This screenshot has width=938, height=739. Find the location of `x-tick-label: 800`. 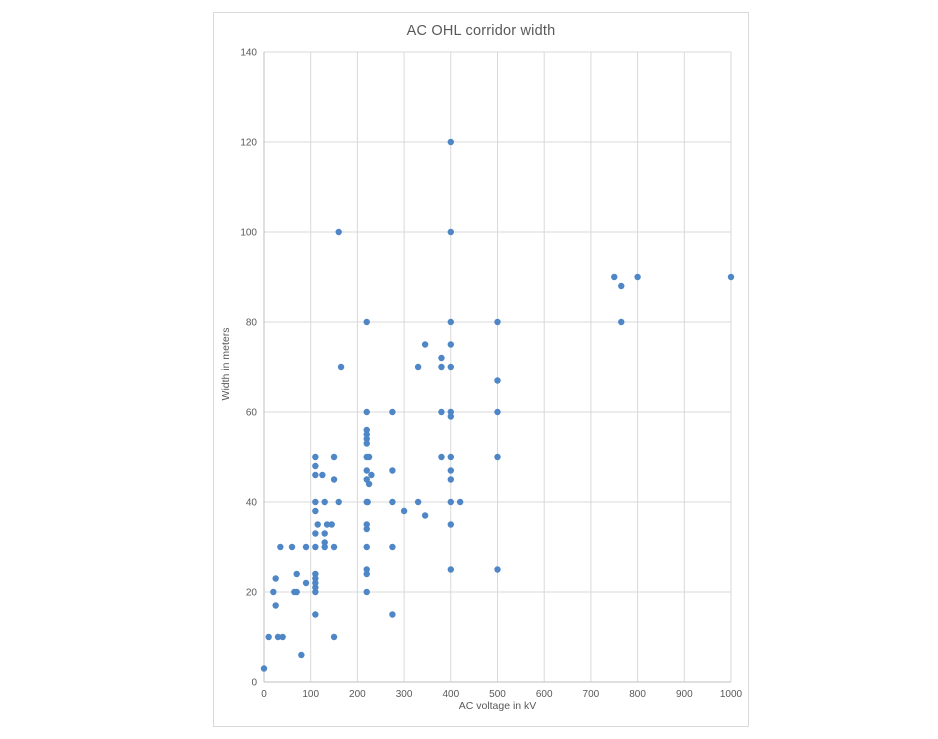

x-tick-label: 800 is located at coordinates (637, 694).